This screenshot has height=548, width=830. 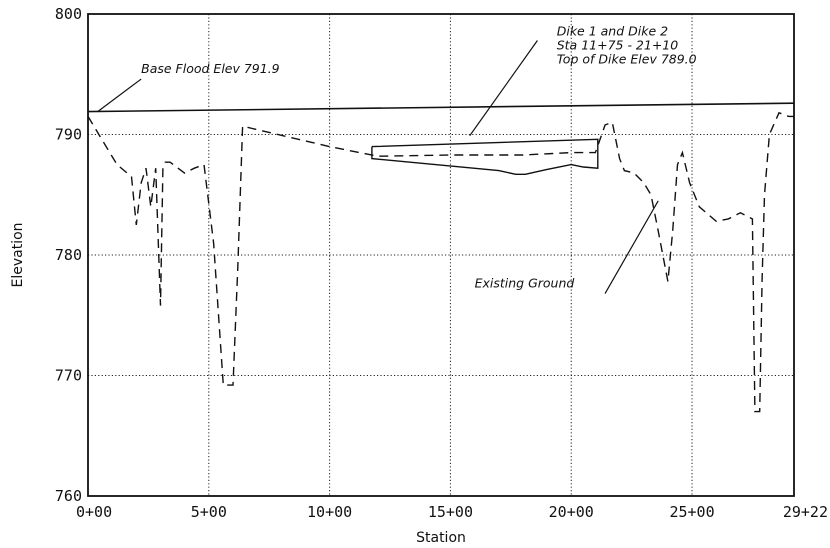 I want to click on x-tick-label: 5+00, so click(x=209, y=512).